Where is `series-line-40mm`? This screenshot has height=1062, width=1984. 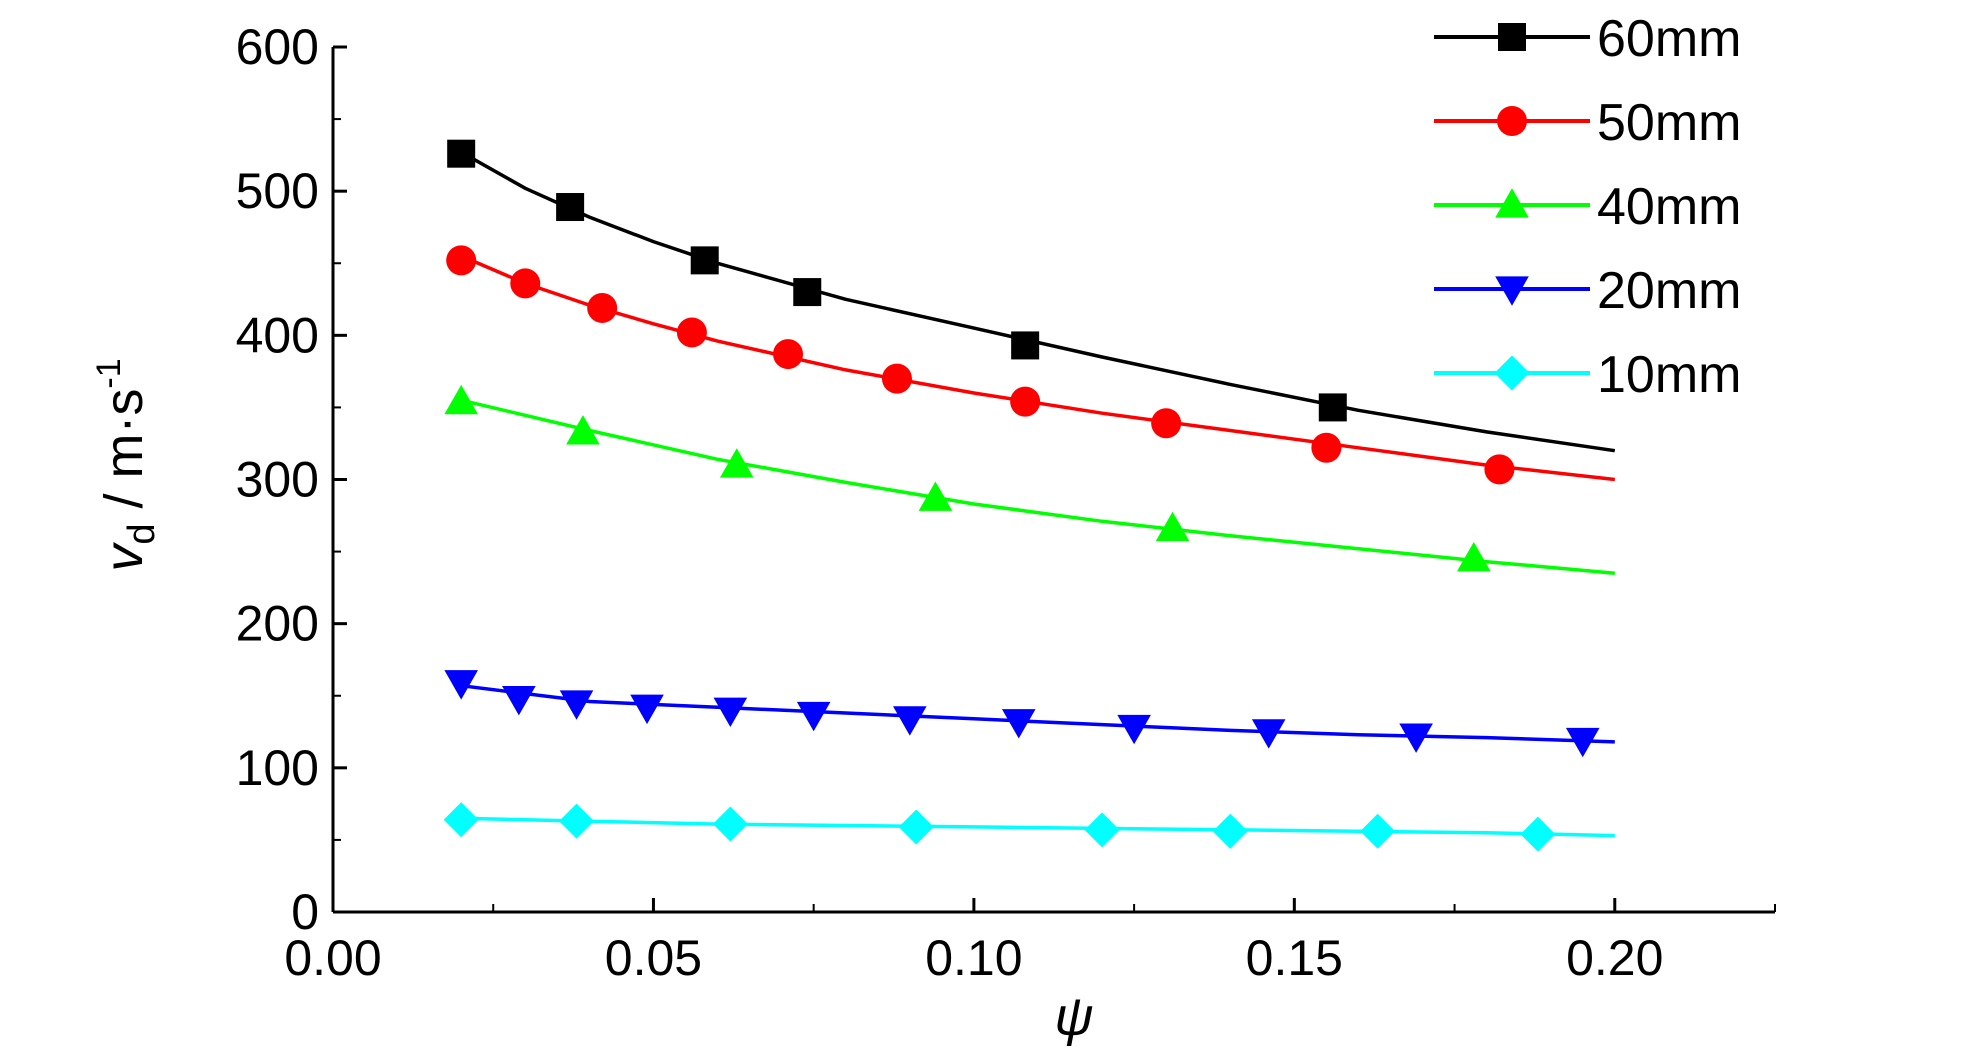 series-line-40mm is located at coordinates (1037, 486).